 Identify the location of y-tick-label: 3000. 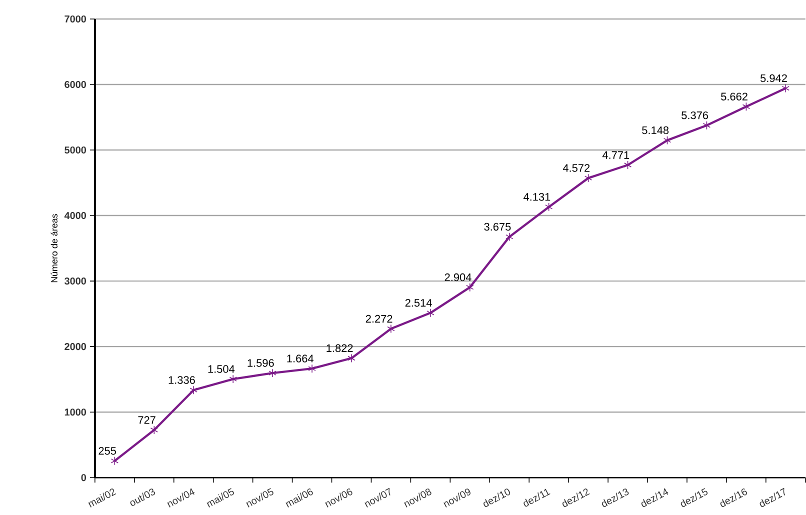
(75, 281).